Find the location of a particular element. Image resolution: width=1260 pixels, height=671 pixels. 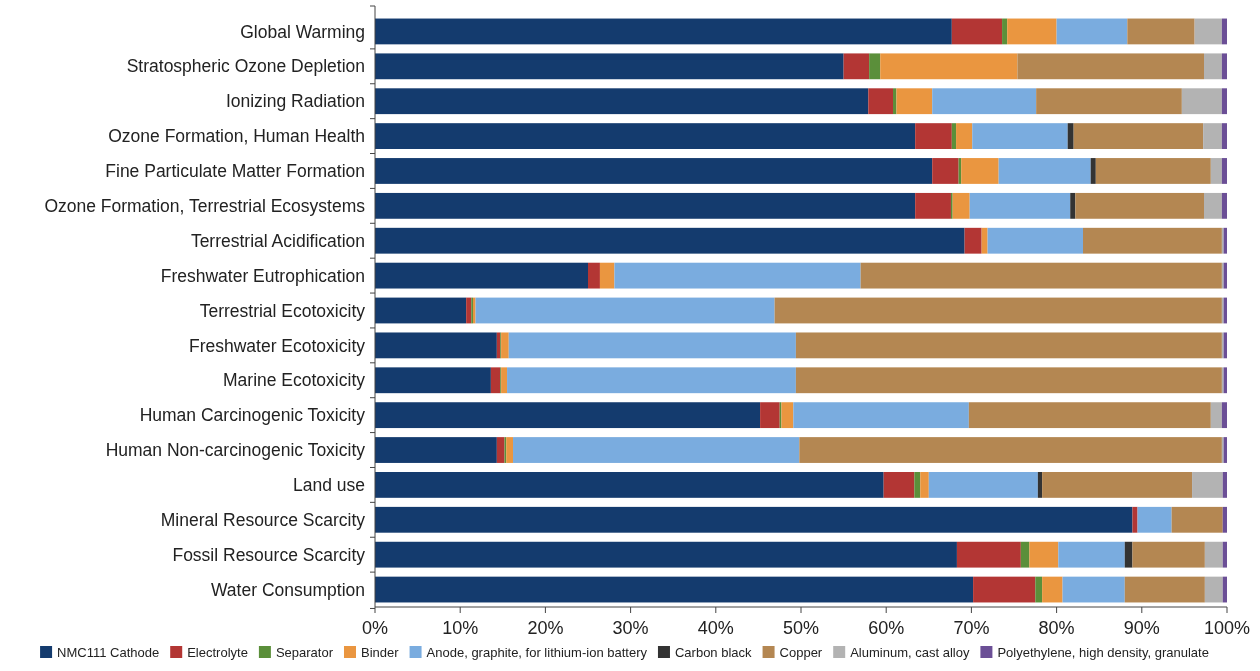

y-tick-label: Ozone Formation, Terrestrial Ecosystems is located at coordinates (205, 205).